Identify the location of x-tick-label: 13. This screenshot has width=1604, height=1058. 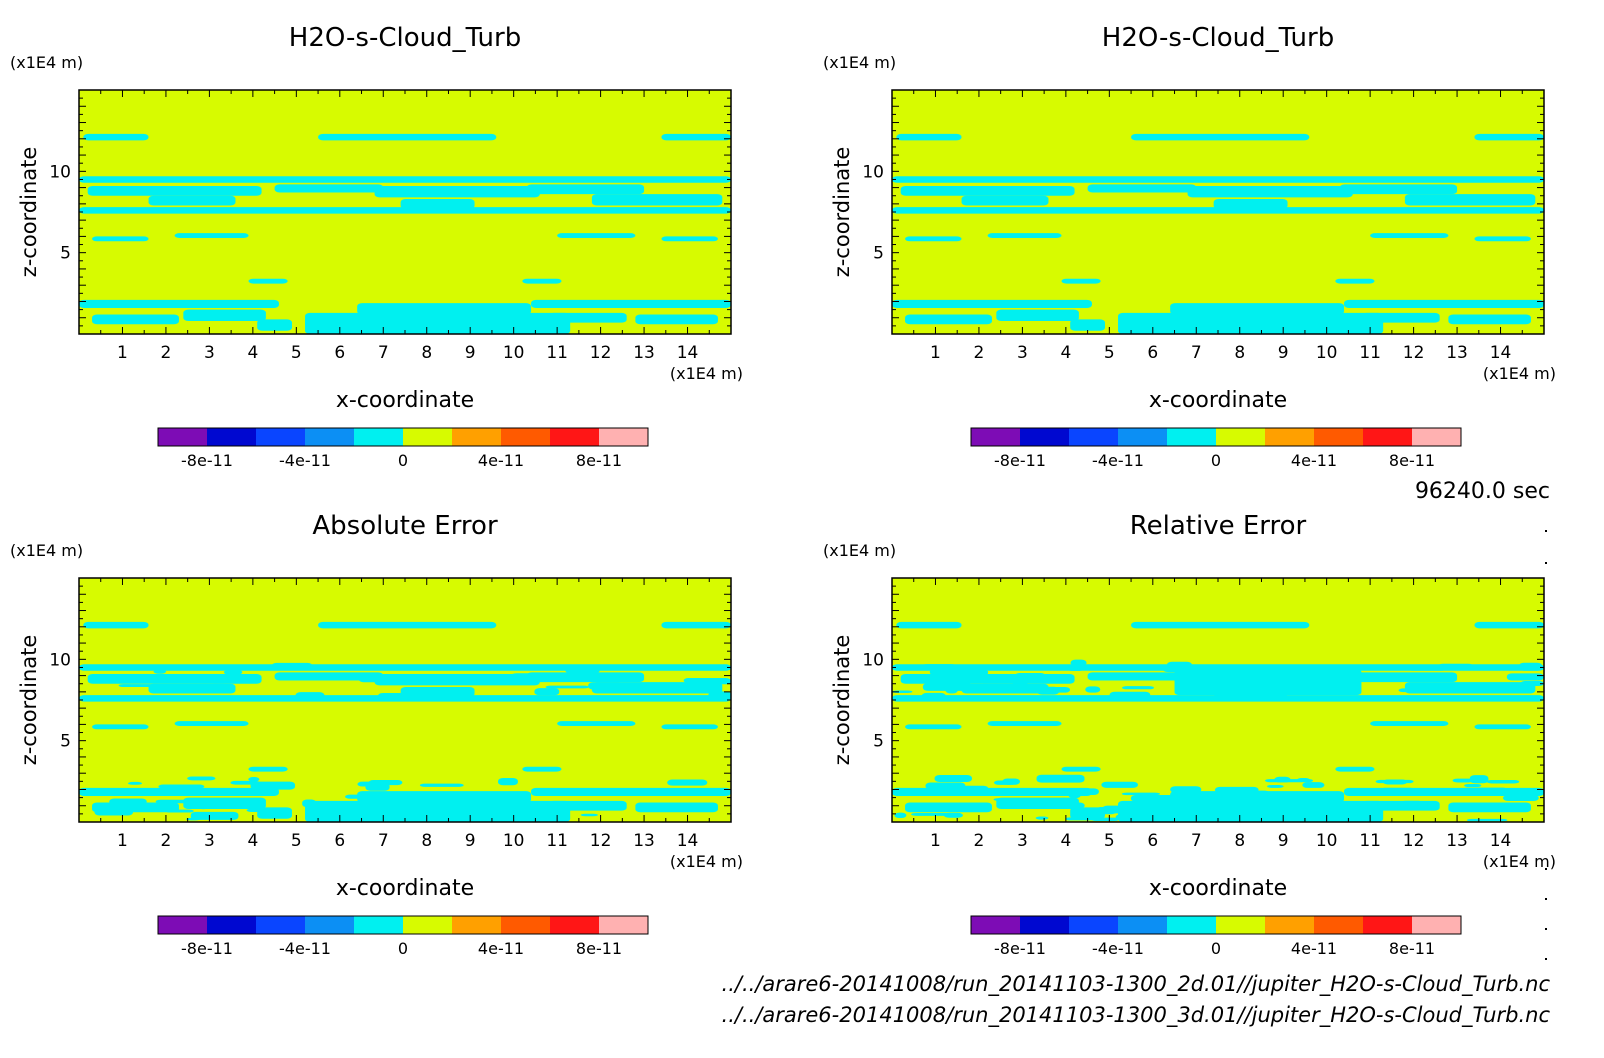
(644, 841).